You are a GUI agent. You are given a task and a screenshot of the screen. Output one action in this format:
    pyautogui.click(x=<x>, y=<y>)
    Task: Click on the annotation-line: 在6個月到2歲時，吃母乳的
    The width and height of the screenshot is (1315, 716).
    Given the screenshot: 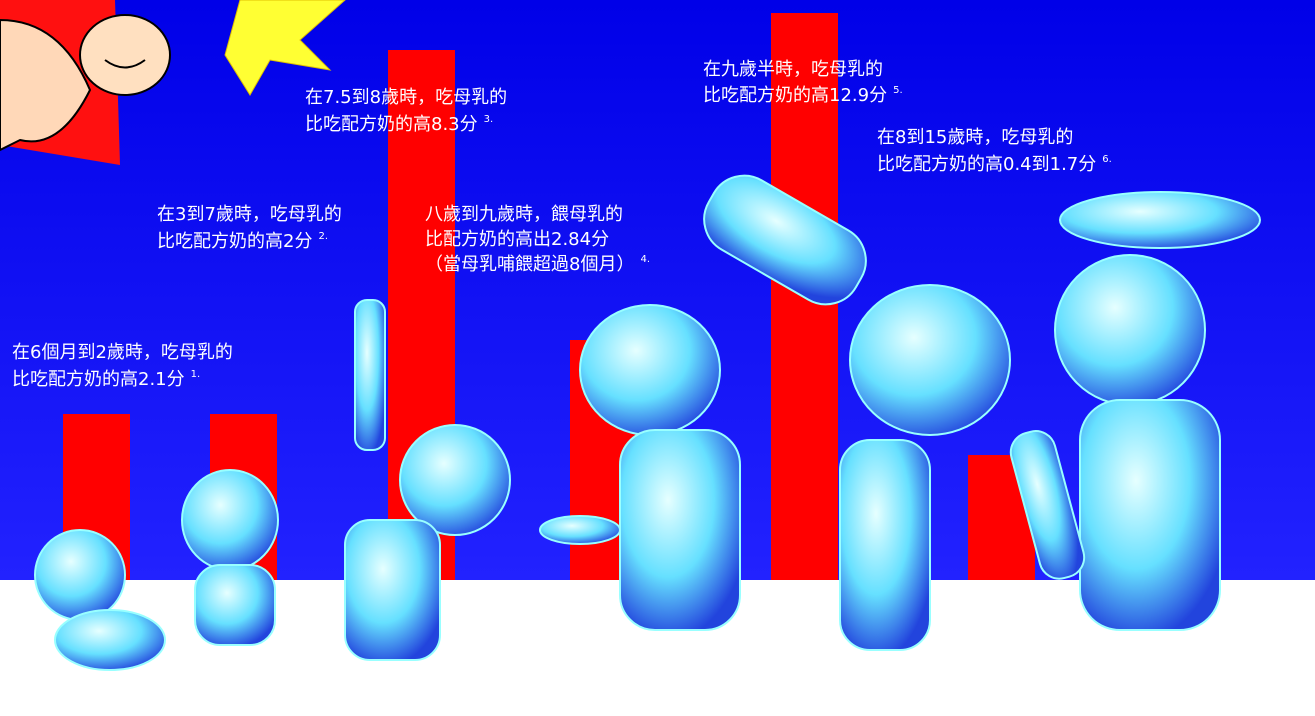 What is the action you would take?
    pyautogui.click(x=122, y=352)
    